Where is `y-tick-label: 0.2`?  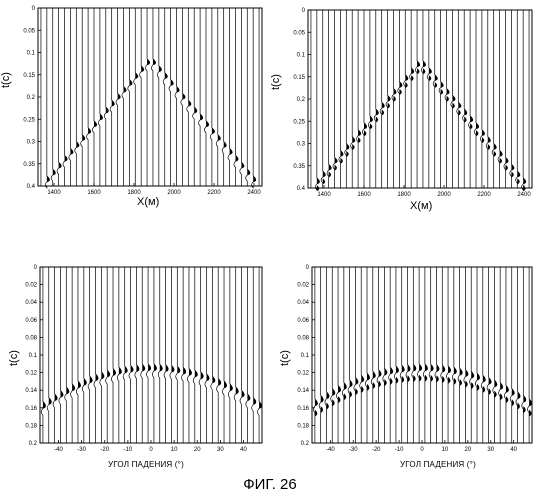
y-tick-label: 0.2 is located at coordinates (305, 444).